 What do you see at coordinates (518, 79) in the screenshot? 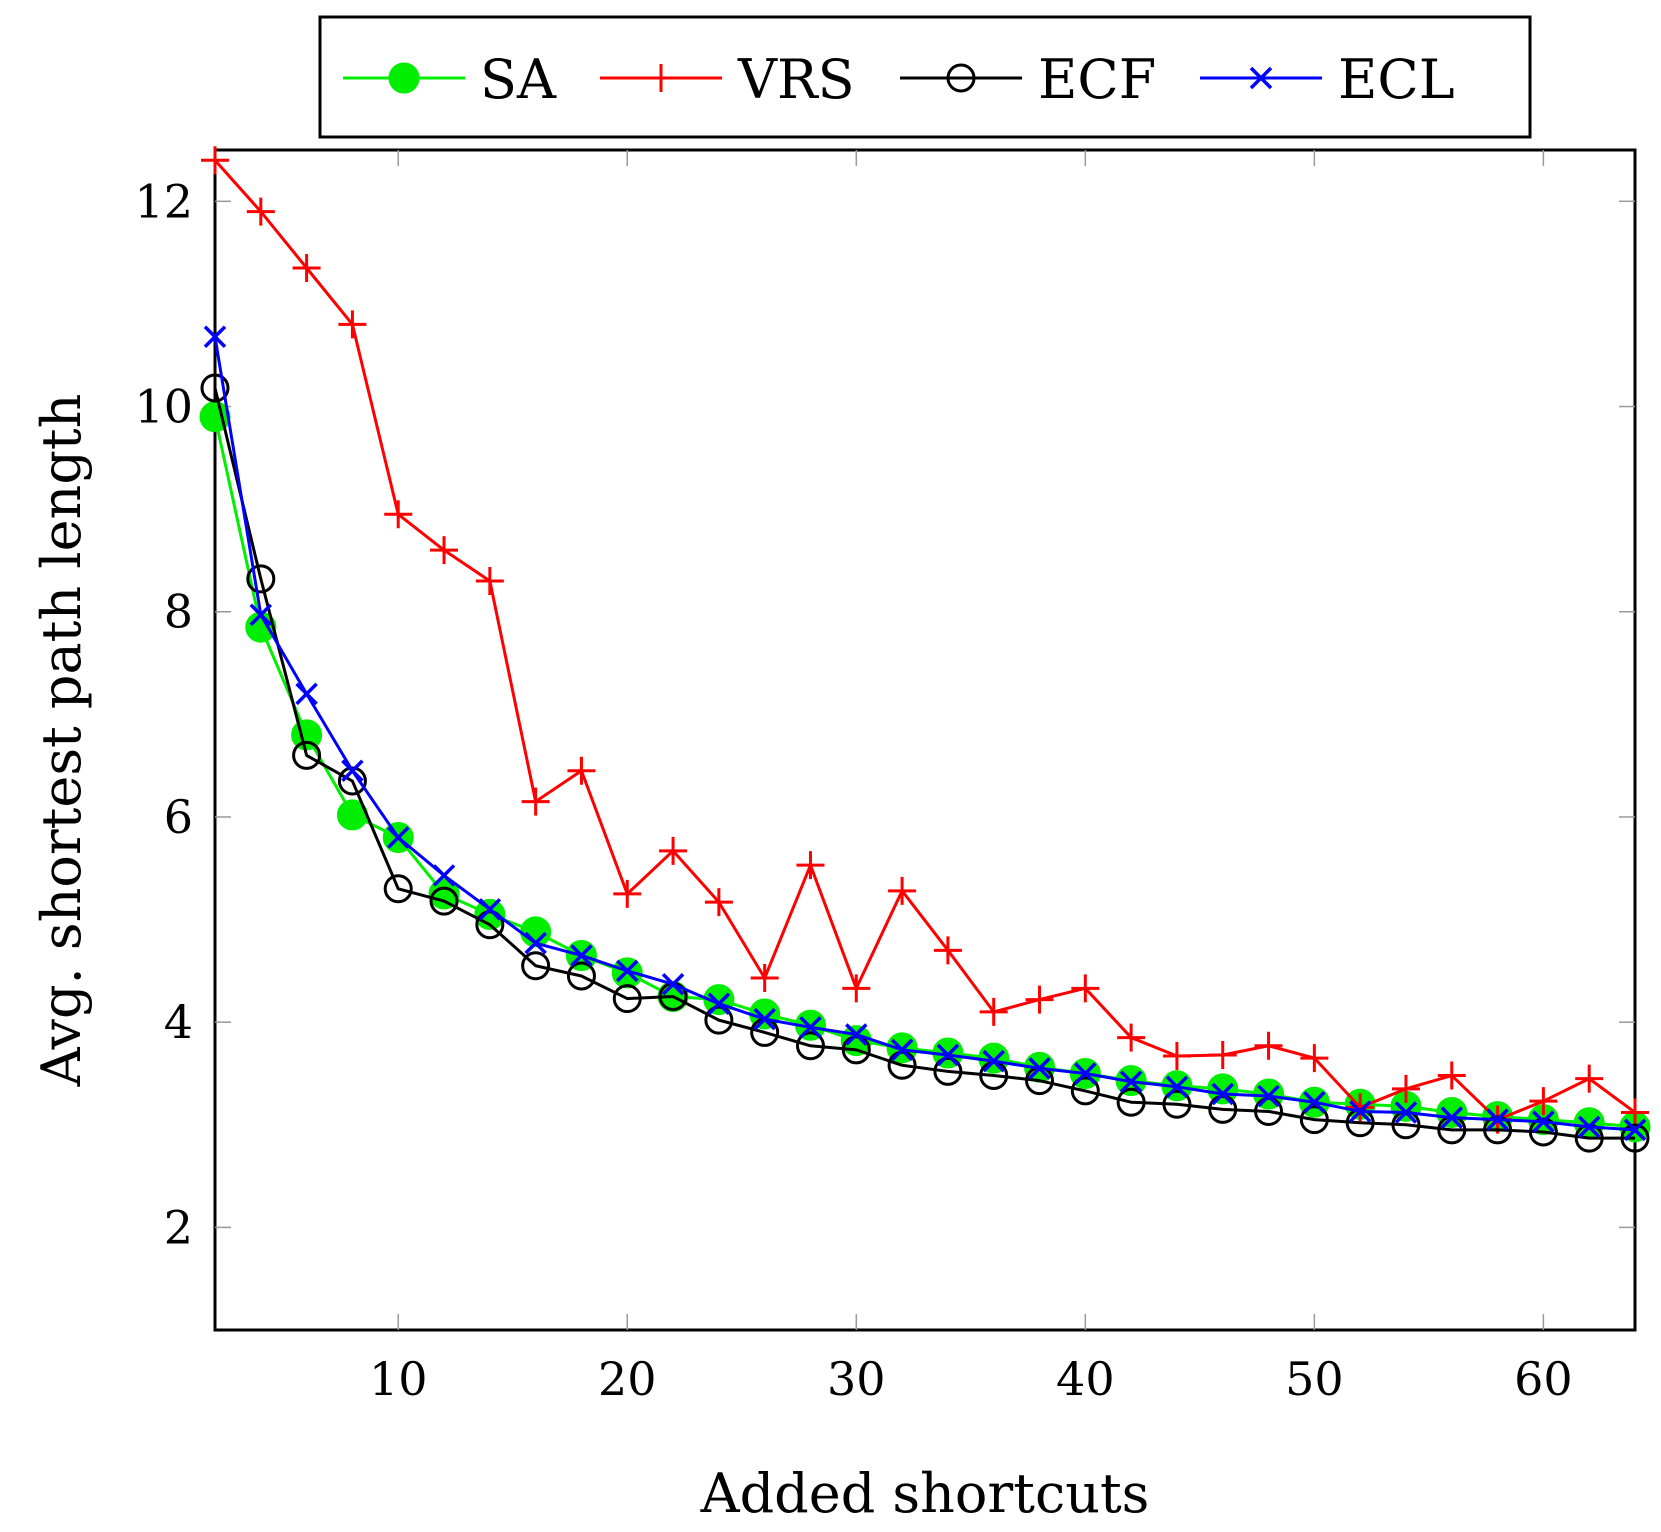
I see `legend-label: SA` at bounding box center [518, 79].